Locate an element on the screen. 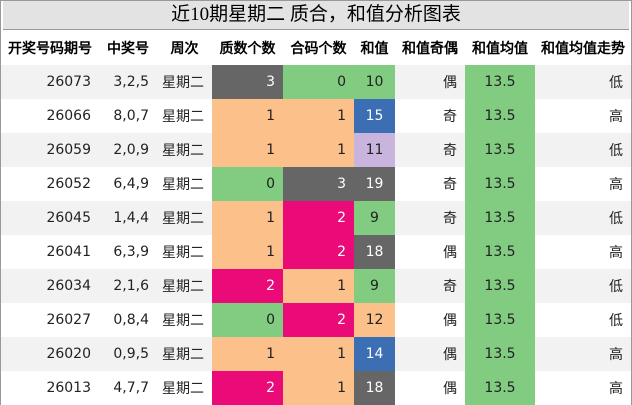 The image size is (632, 405). header-sum: 和值 is located at coordinates (374, 47).